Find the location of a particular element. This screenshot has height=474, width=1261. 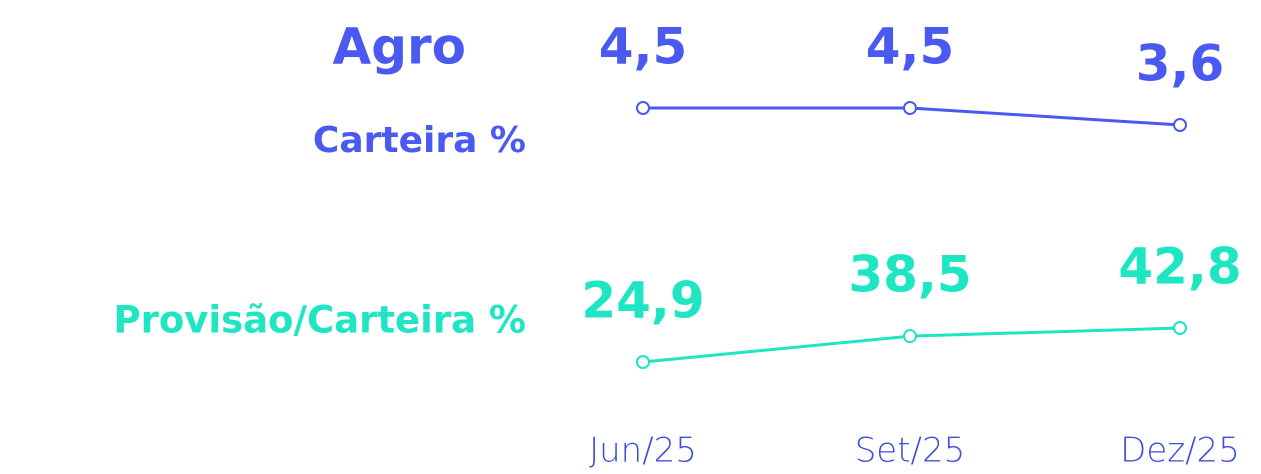

chart-title: Agro is located at coordinates (400, 47).